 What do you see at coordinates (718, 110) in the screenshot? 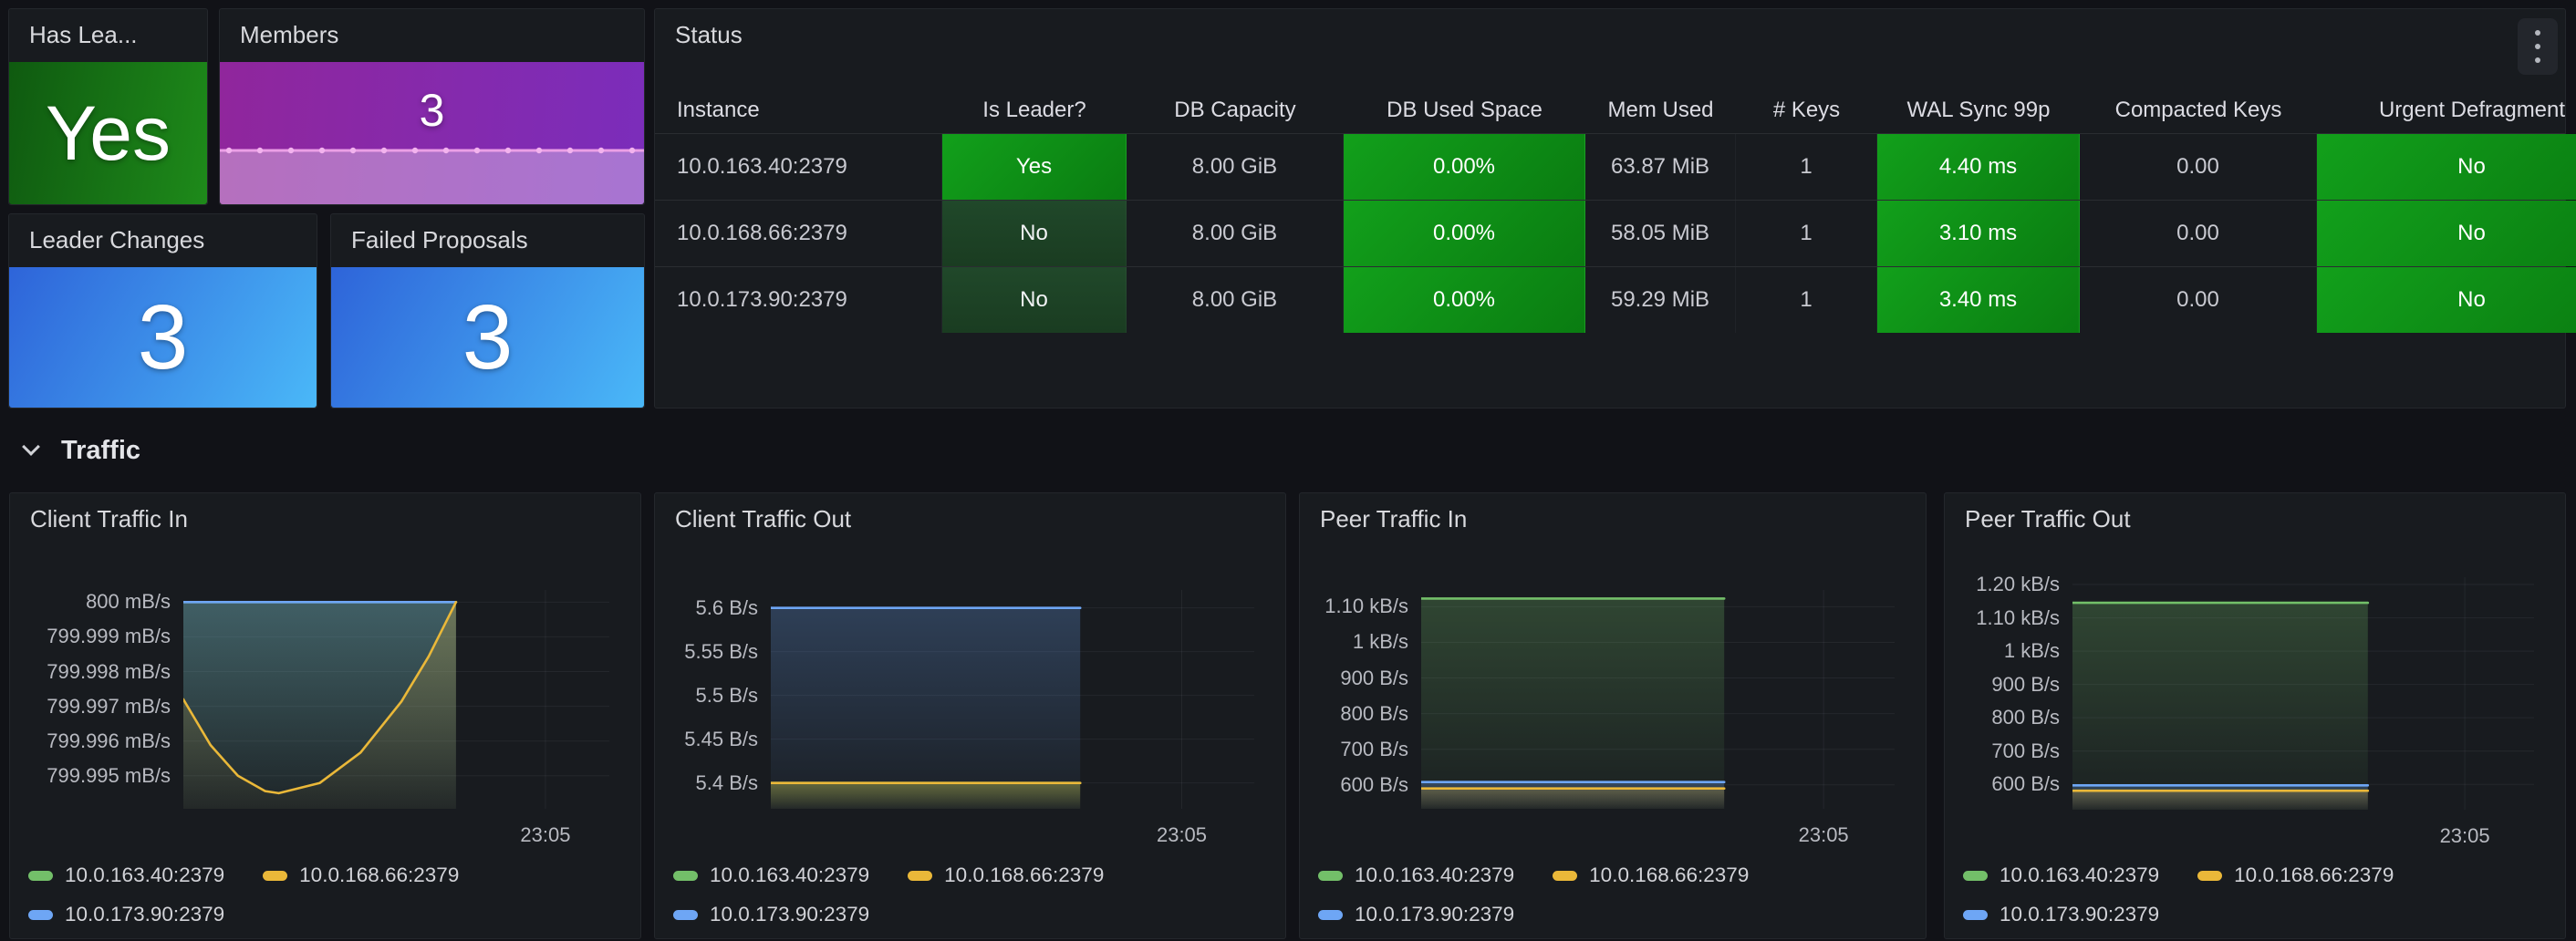
I see `column-header-instance: Instance` at bounding box center [718, 110].